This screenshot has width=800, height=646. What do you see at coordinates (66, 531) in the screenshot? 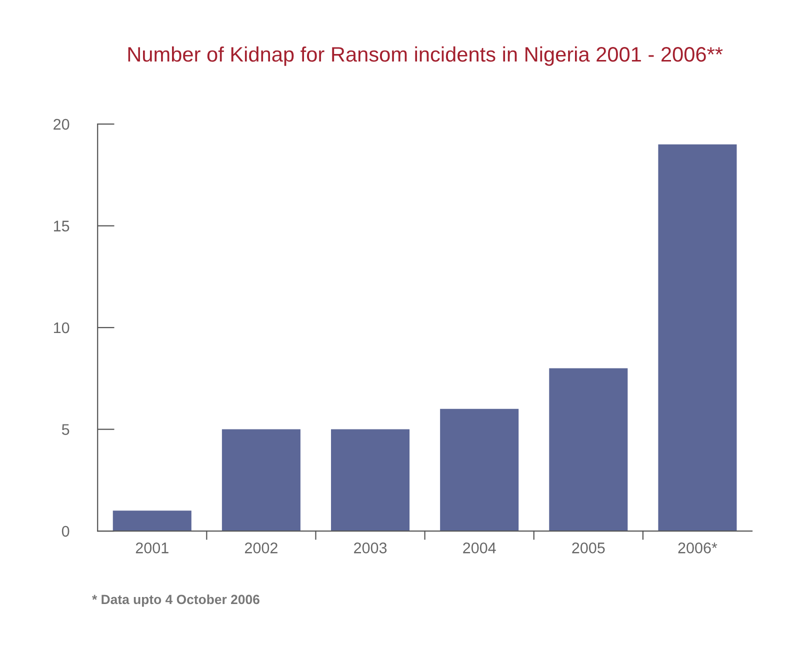
I see `y-tick-label: 0` at bounding box center [66, 531].